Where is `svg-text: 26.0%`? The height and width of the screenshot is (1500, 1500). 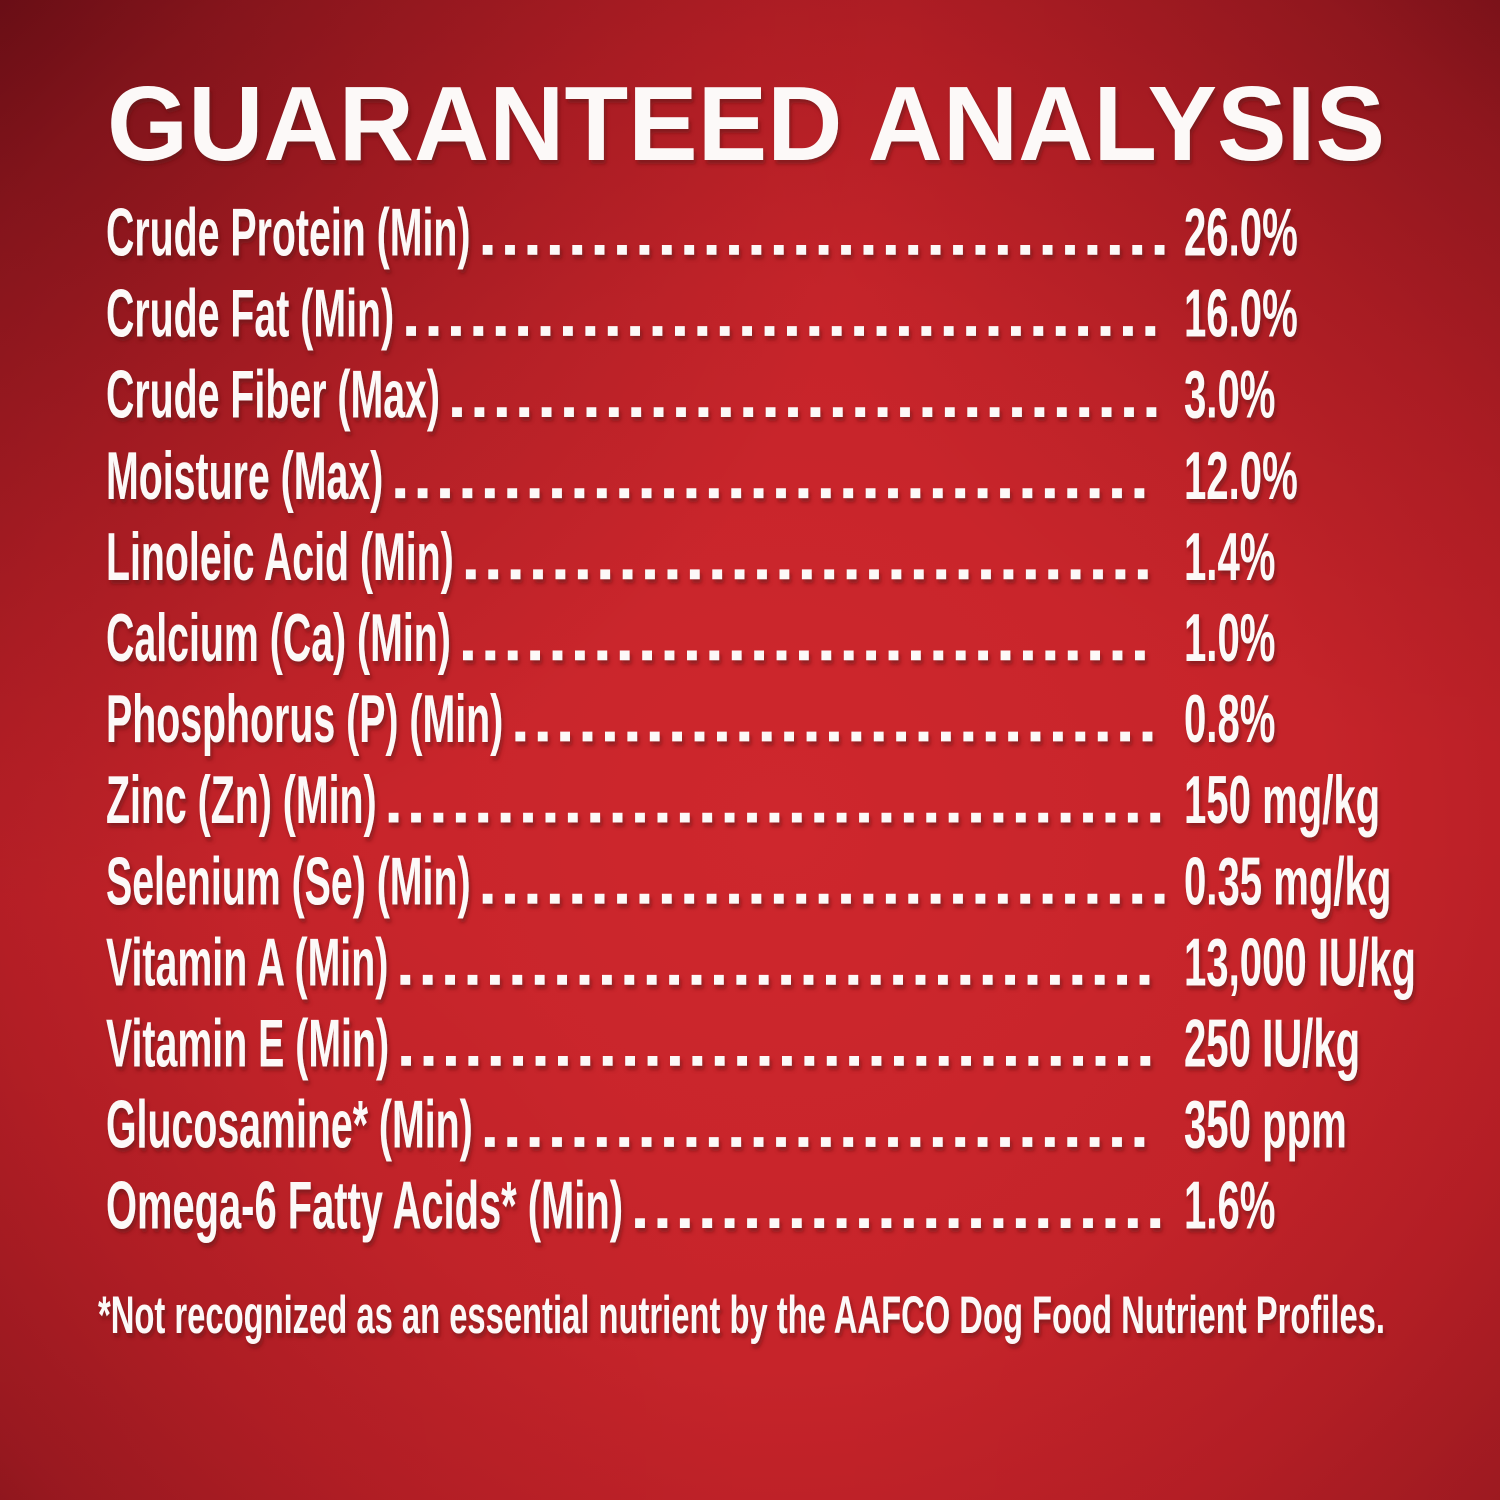
svg-text: 26.0% is located at coordinates (1241, 231).